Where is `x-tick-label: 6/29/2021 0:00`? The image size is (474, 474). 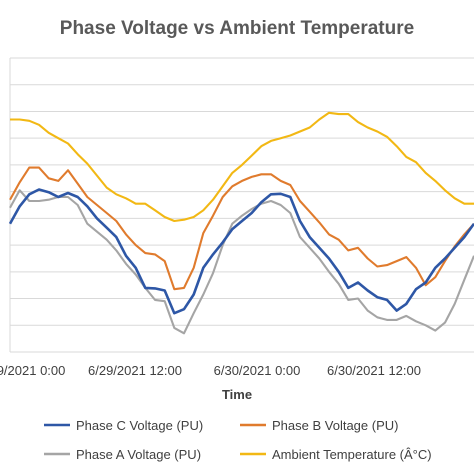
x-tick-label: 6/29/2021 0:00 is located at coordinates (32, 370).